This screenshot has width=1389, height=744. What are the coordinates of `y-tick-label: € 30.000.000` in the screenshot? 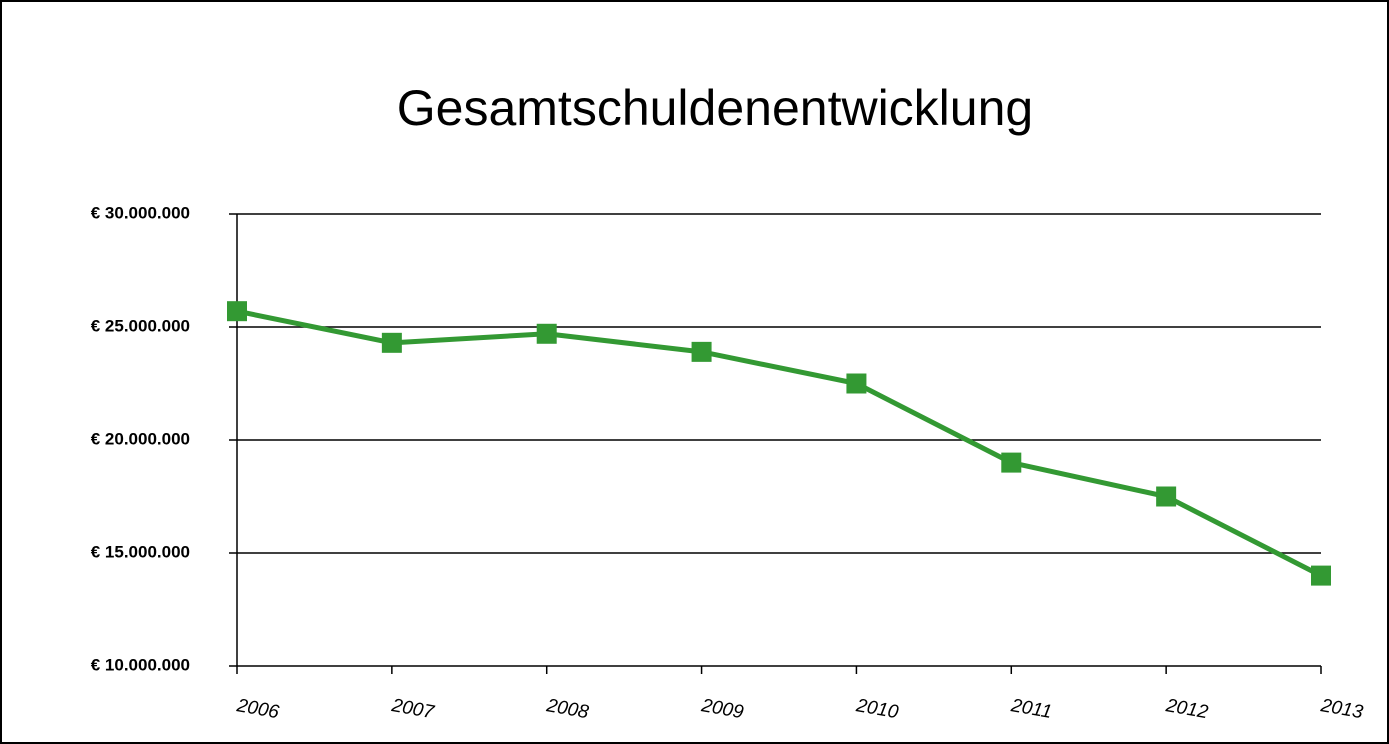 It's located at (140, 212).